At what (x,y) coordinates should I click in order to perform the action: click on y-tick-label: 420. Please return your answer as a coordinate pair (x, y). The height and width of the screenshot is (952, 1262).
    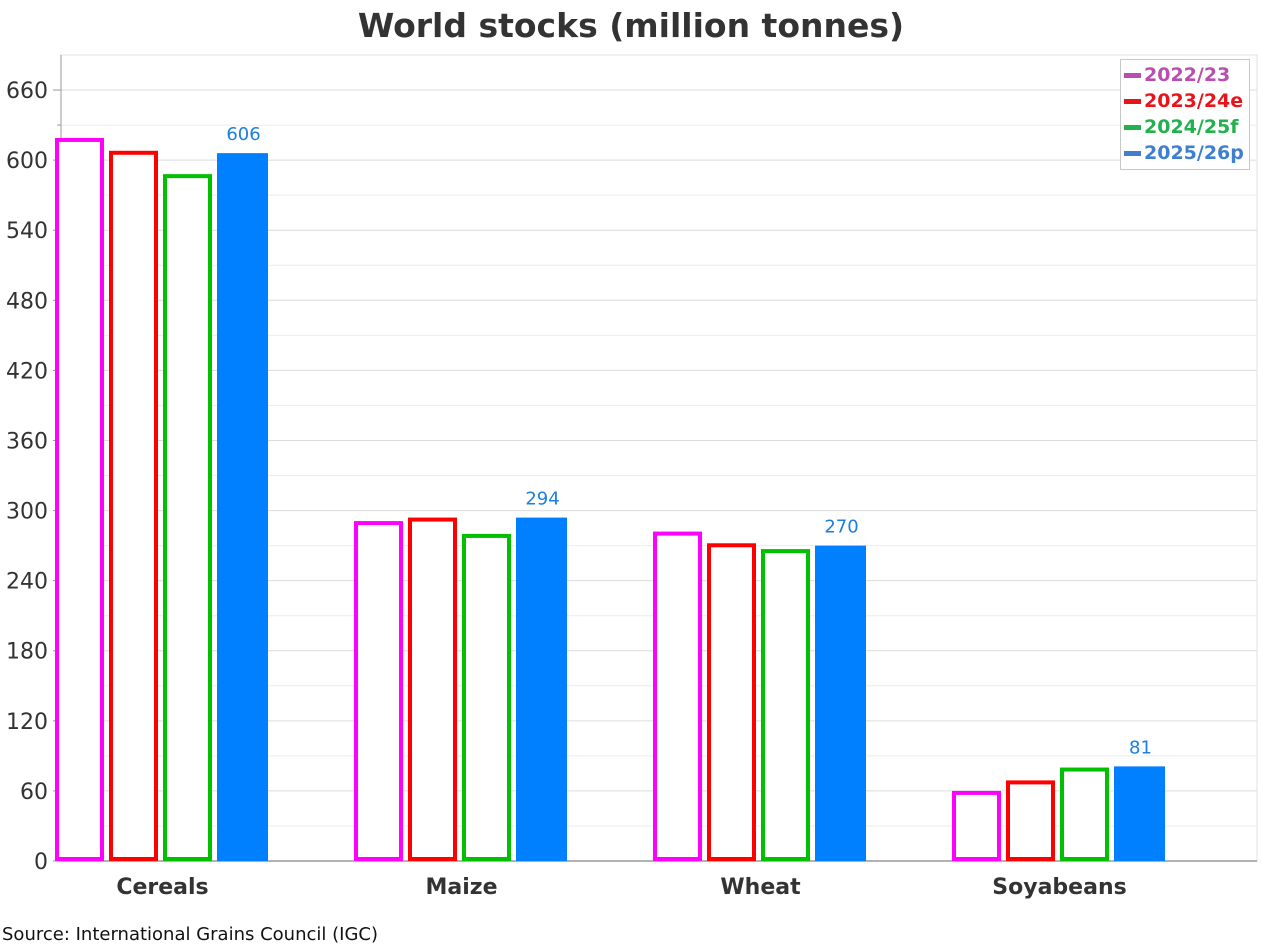
    Looking at the image, I should click on (27, 371).